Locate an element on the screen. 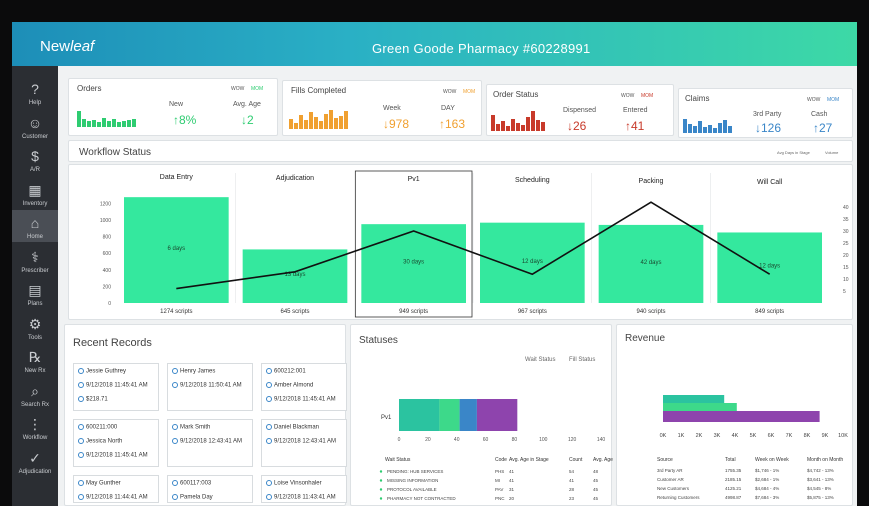 The image size is (869, 506). table-cell: 31 is located at coordinates (512, 489).